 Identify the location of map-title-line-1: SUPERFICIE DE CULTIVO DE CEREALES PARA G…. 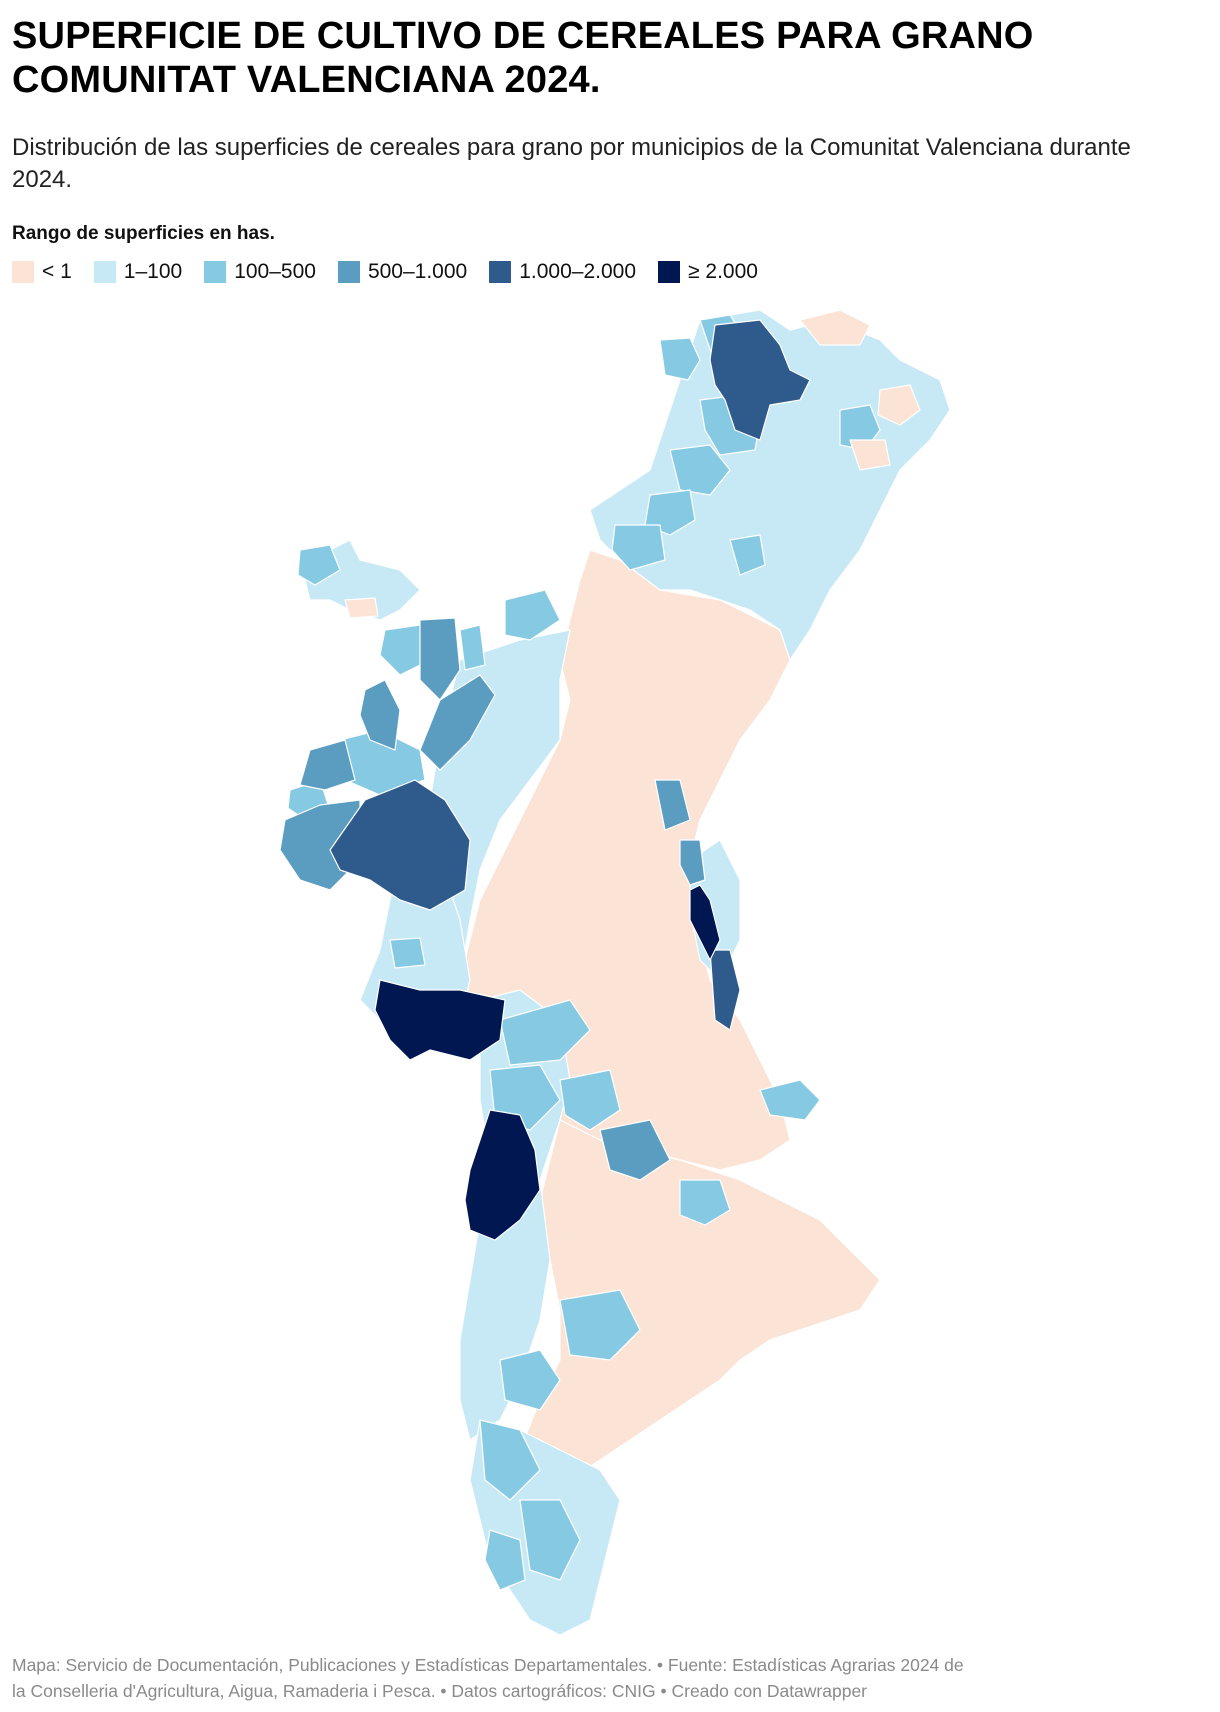
(523, 36).